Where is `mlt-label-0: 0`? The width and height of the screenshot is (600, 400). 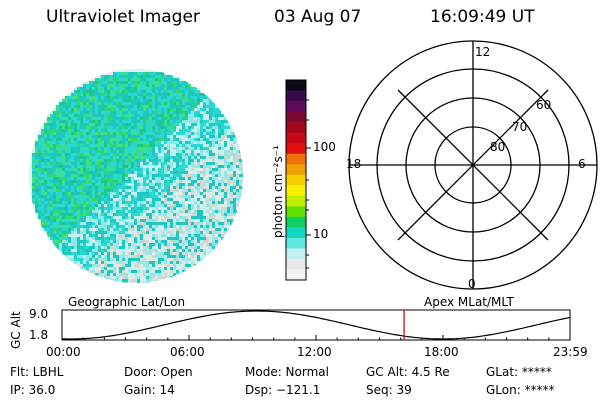
mlt-label-0: 0 is located at coordinates (472, 284).